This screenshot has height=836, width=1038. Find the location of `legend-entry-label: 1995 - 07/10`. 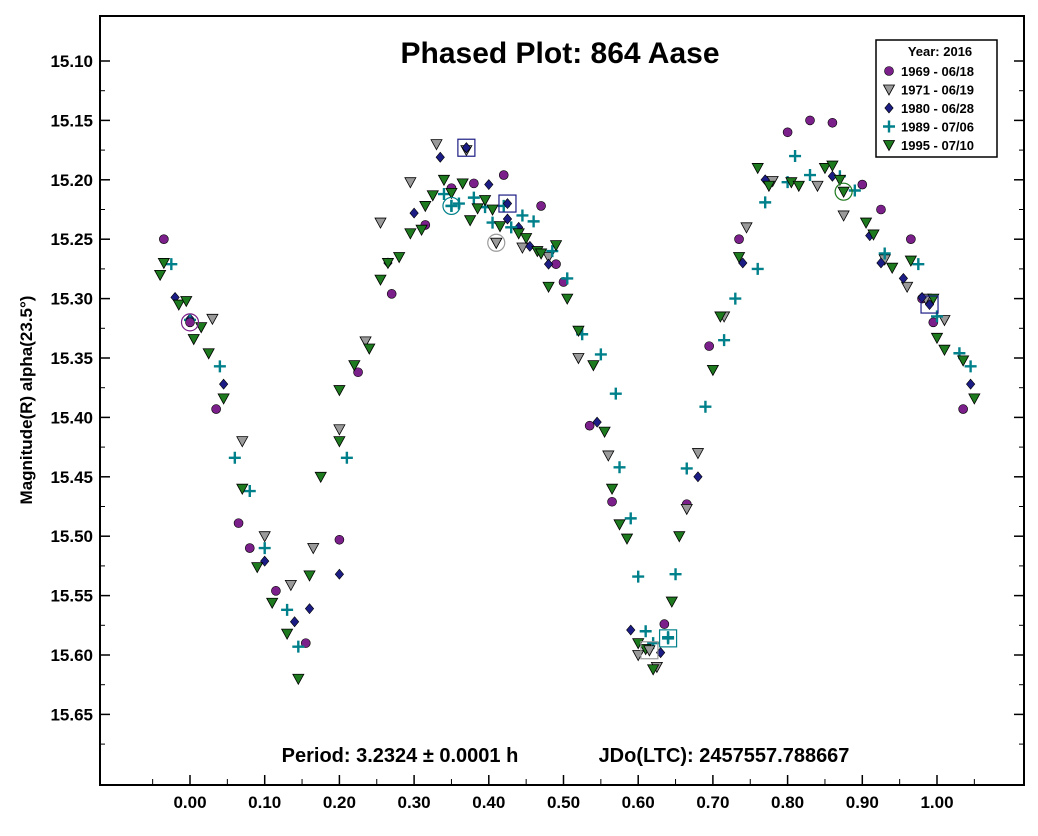

legend-entry-label: 1995 - 07/10 is located at coordinates (937, 145).